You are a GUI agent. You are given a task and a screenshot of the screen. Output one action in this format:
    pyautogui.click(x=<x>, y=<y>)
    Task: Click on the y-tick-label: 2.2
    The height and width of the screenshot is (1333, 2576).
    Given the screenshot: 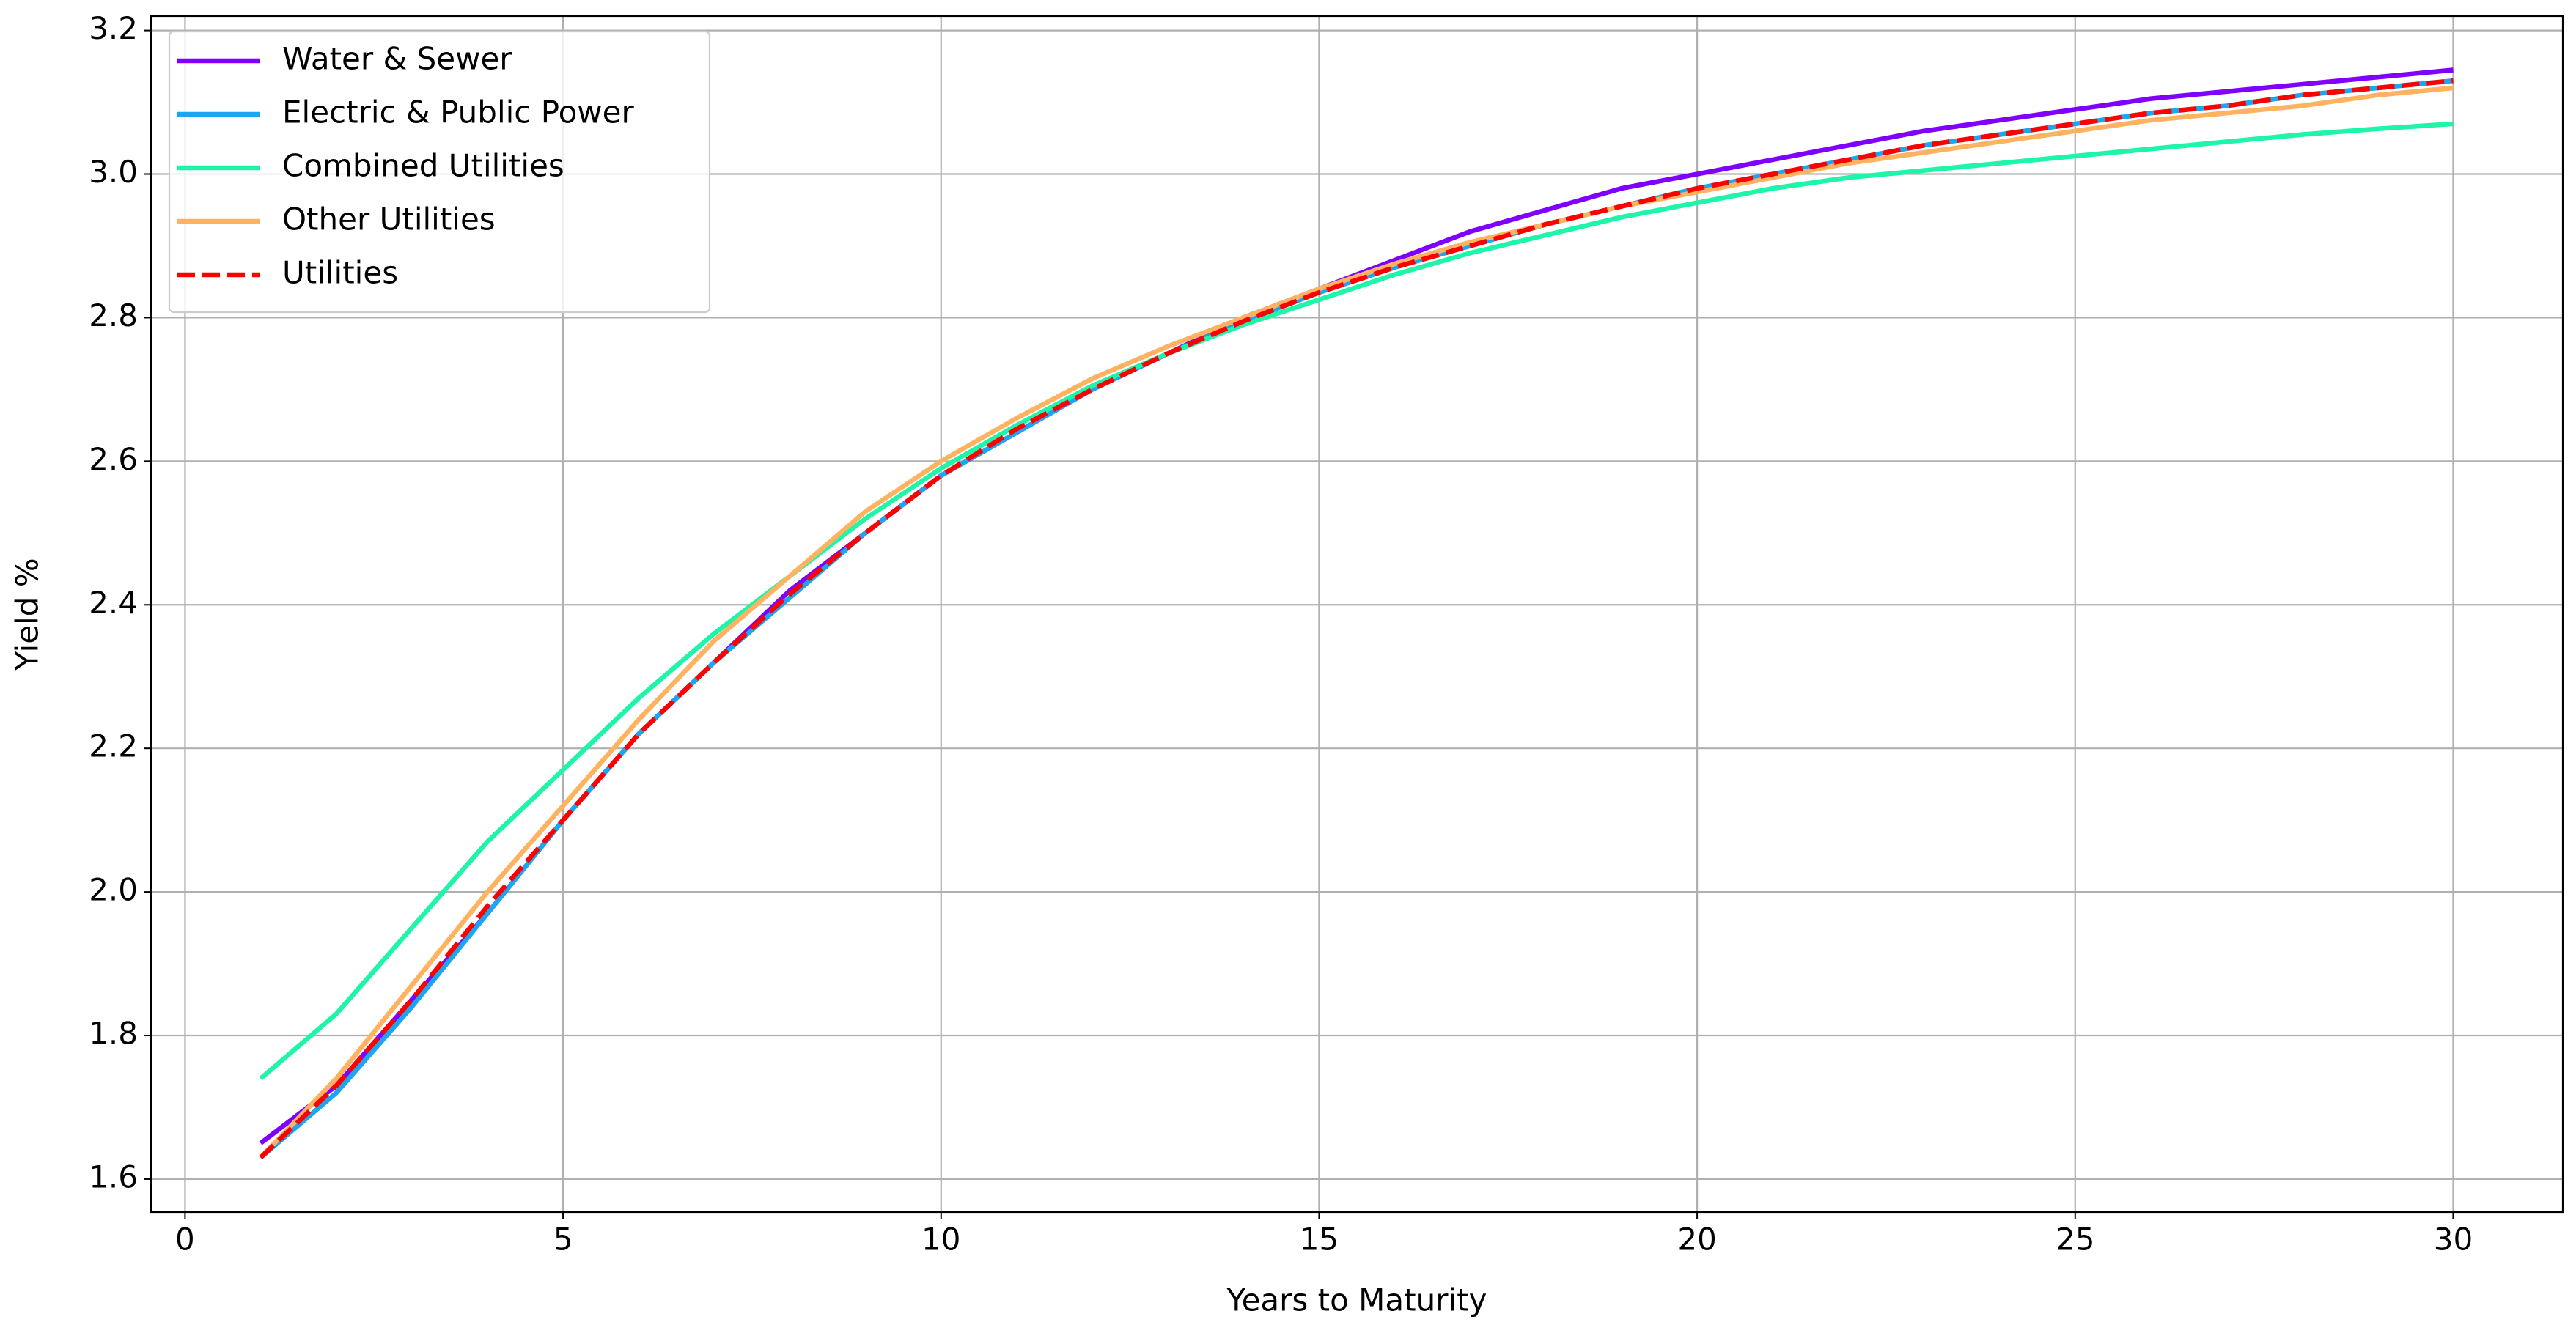 What is the action you would take?
    pyautogui.click(x=113, y=746)
    